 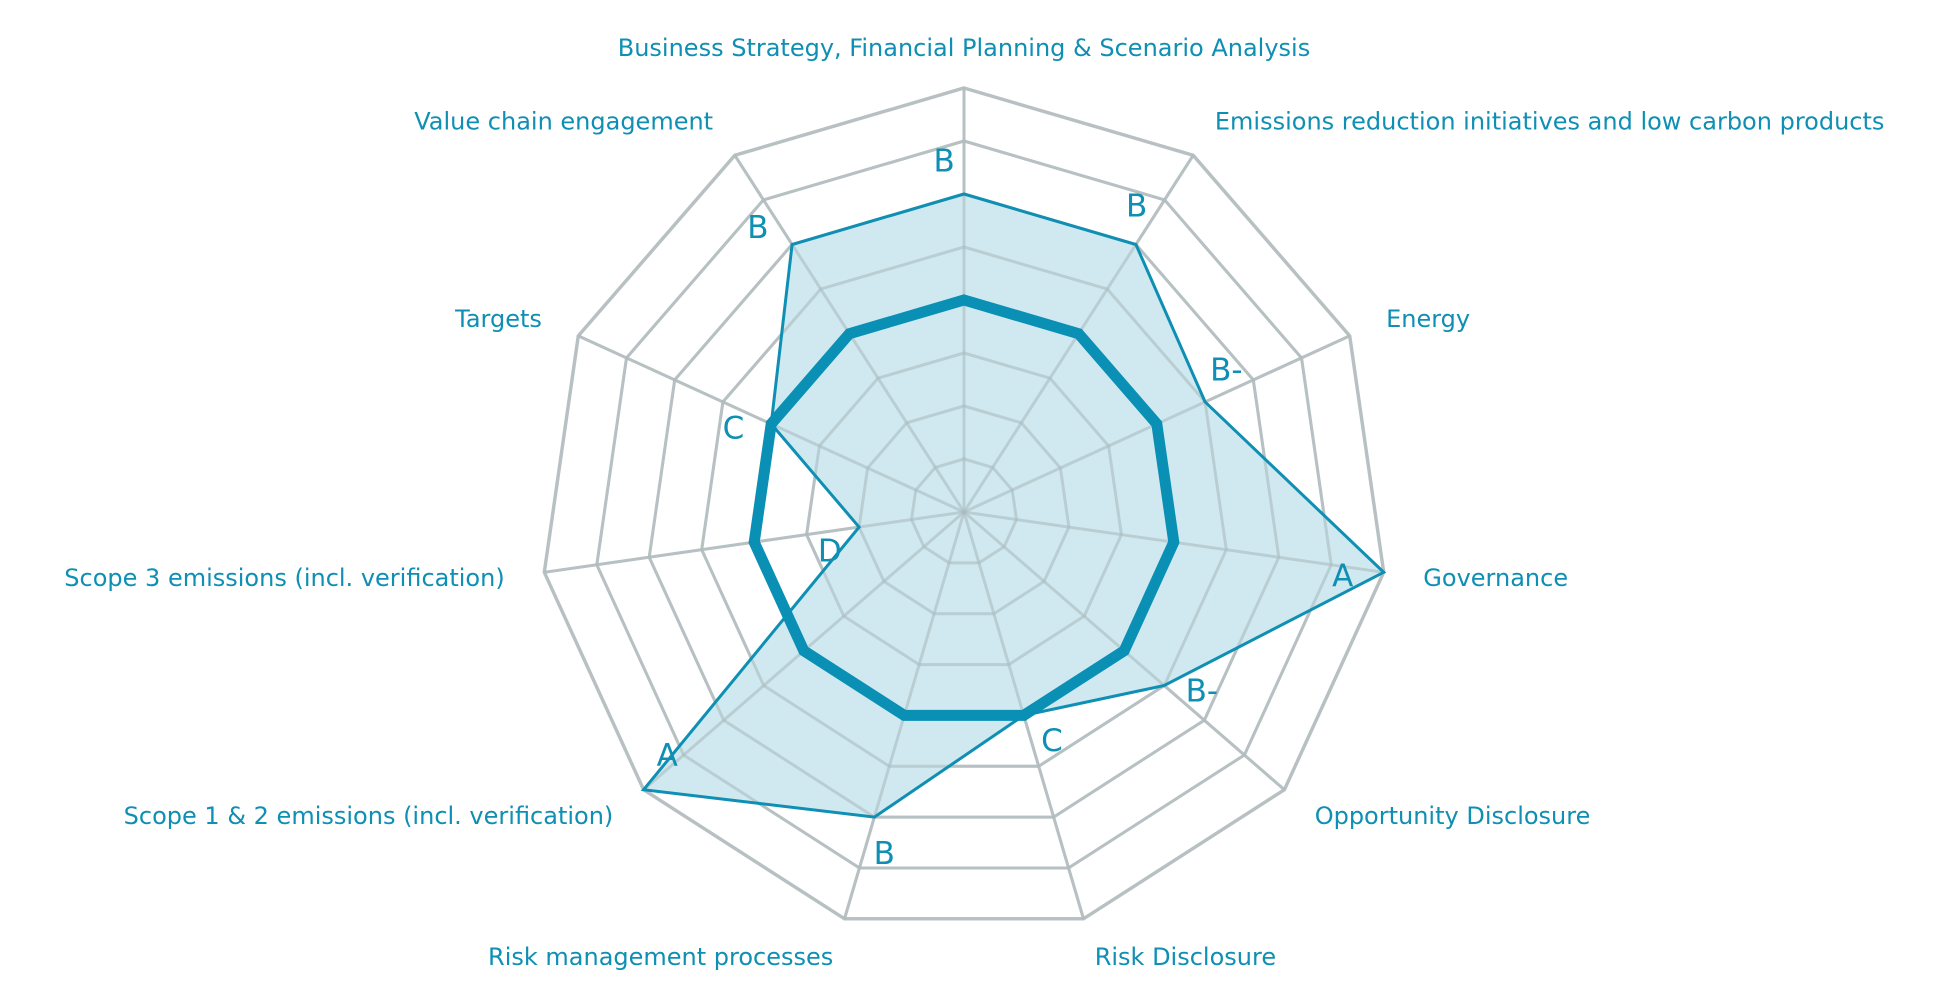 What do you see at coordinates (830, 551) in the screenshot?
I see `grade-label: D` at bounding box center [830, 551].